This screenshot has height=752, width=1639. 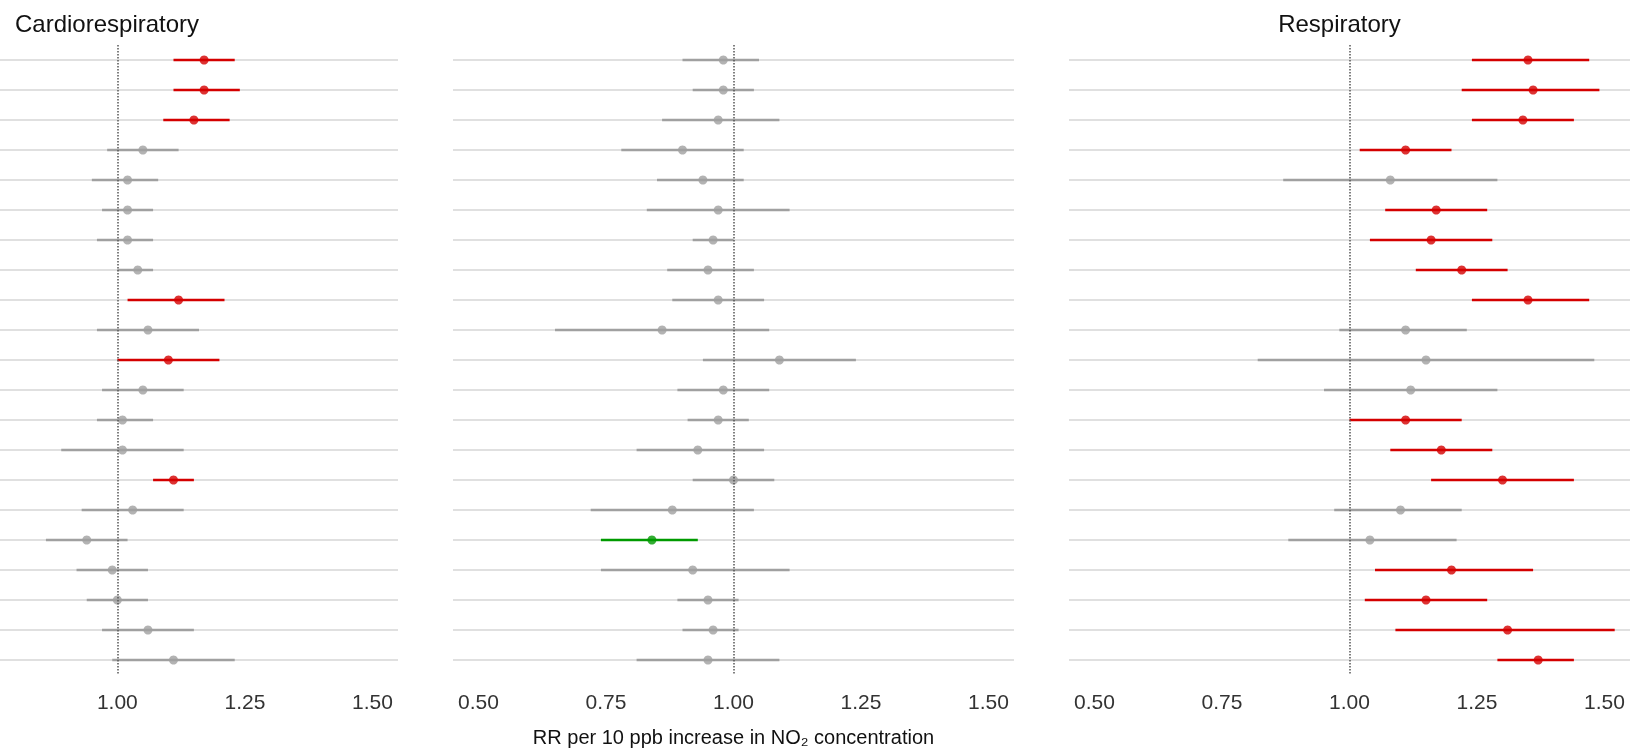 What do you see at coordinates (107, 23) in the screenshot?
I see `chart-title: Cardiorespiratory` at bounding box center [107, 23].